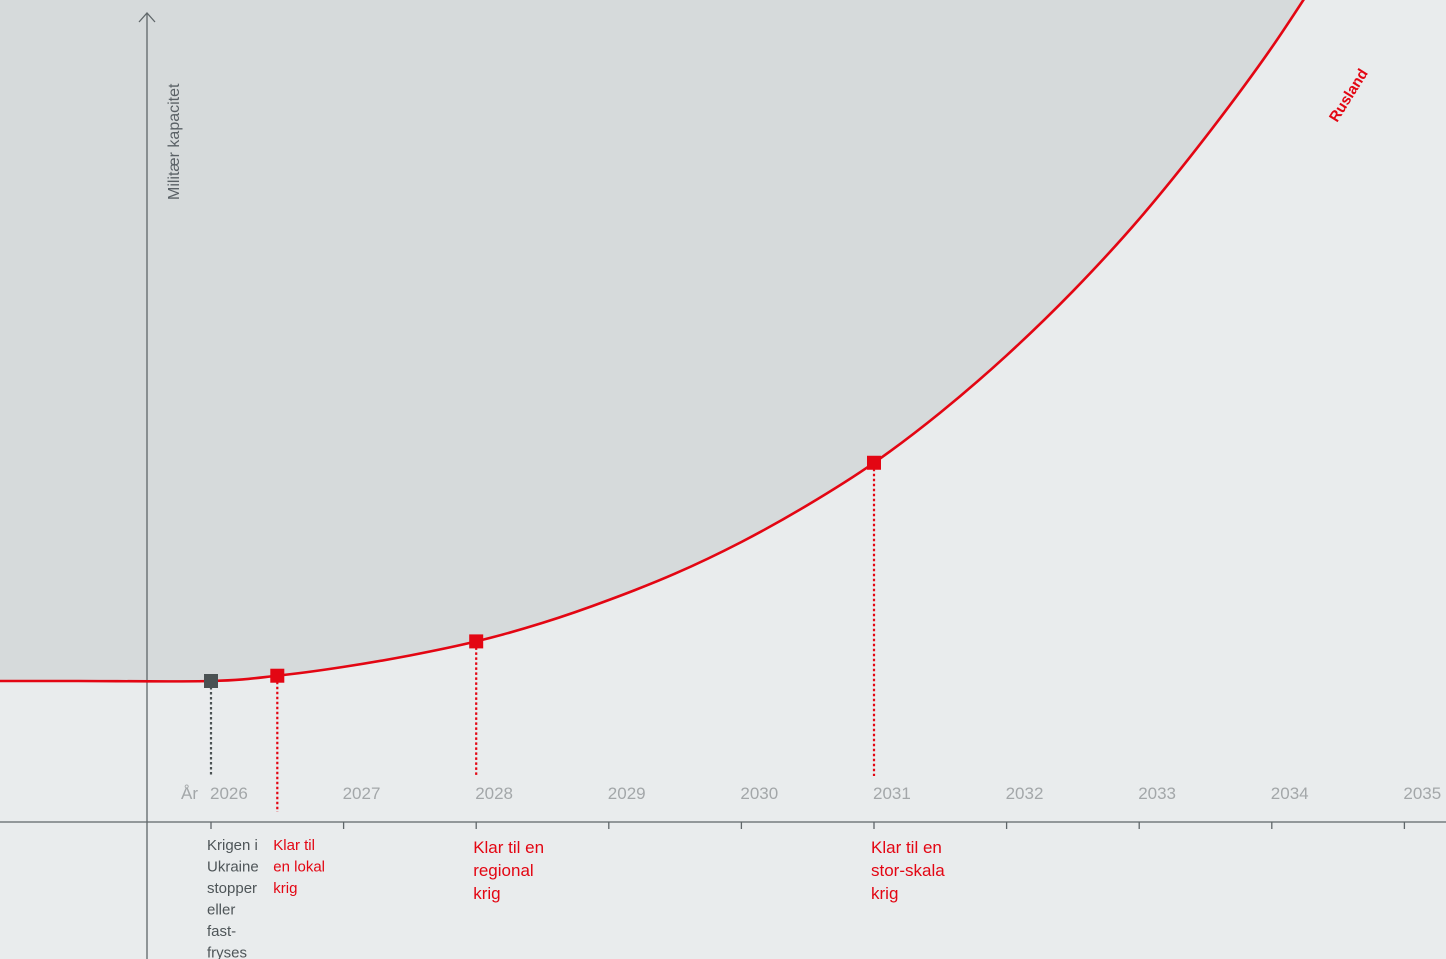 Image resolution: width=1446 pixels, height=959 pixels. Describe the element at coordinates (808, 825) in the screenshot. I see `x-axis-tick-marks` at that location.